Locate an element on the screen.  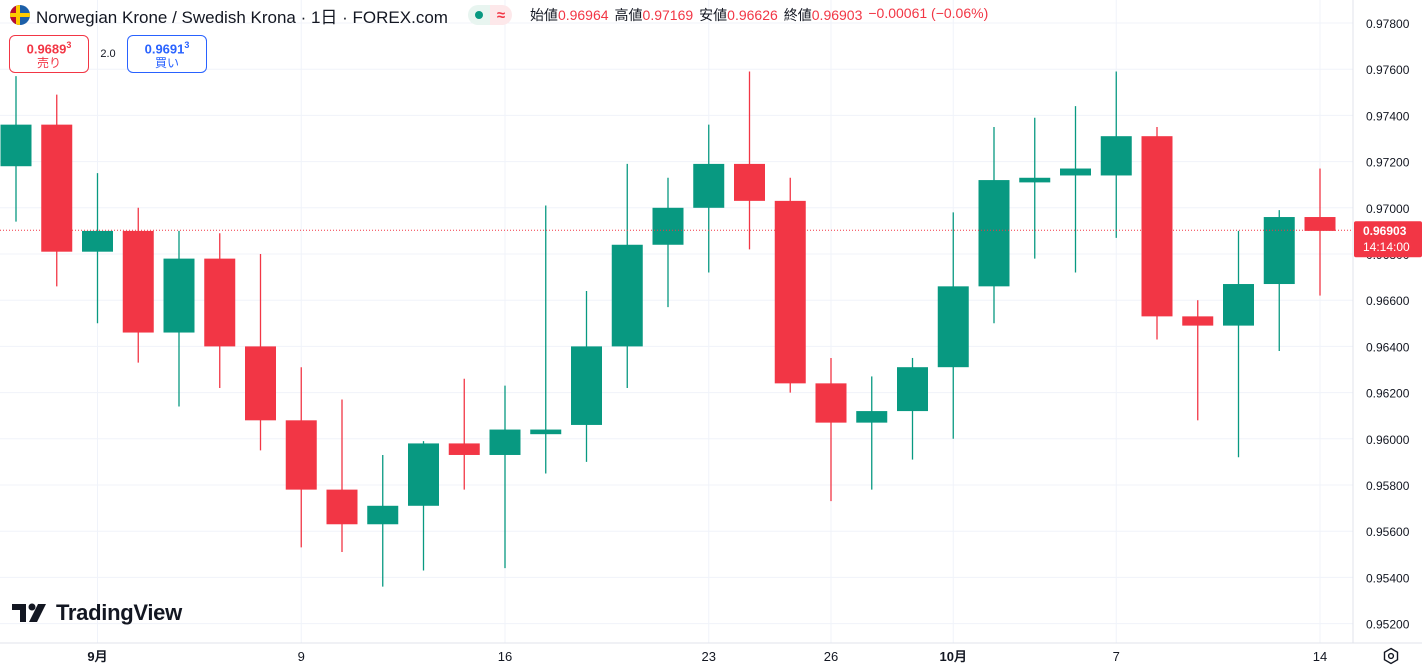
buy-button: 0.96913 買い is located at coordinates (167, 54).